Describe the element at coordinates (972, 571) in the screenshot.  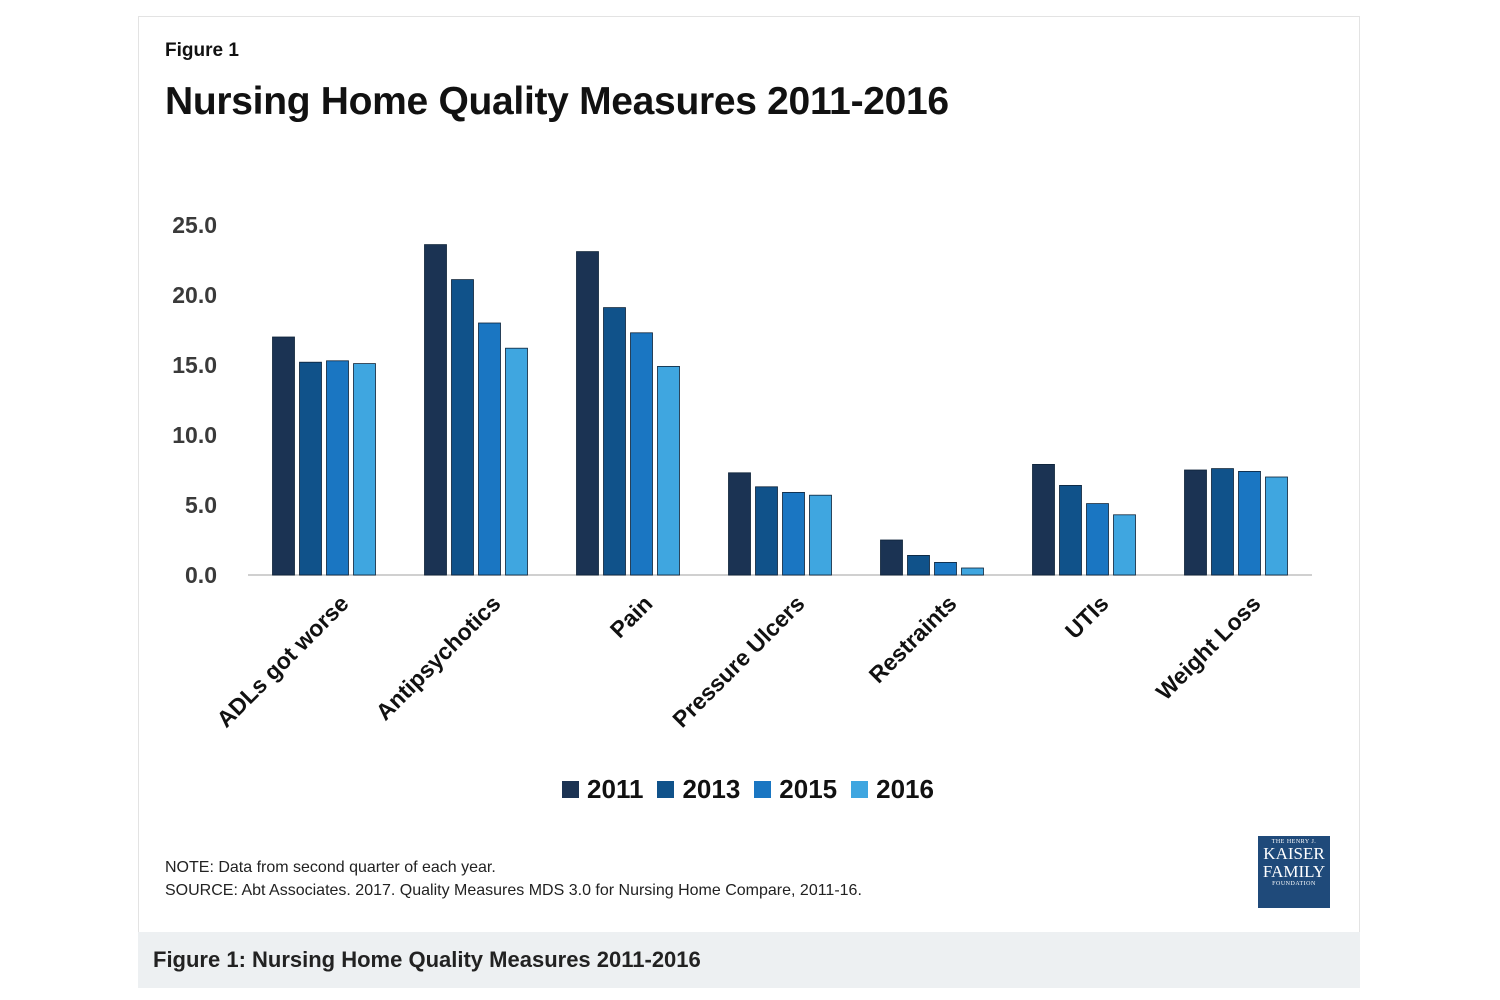
I see `bar-2016-restraints` at that location.